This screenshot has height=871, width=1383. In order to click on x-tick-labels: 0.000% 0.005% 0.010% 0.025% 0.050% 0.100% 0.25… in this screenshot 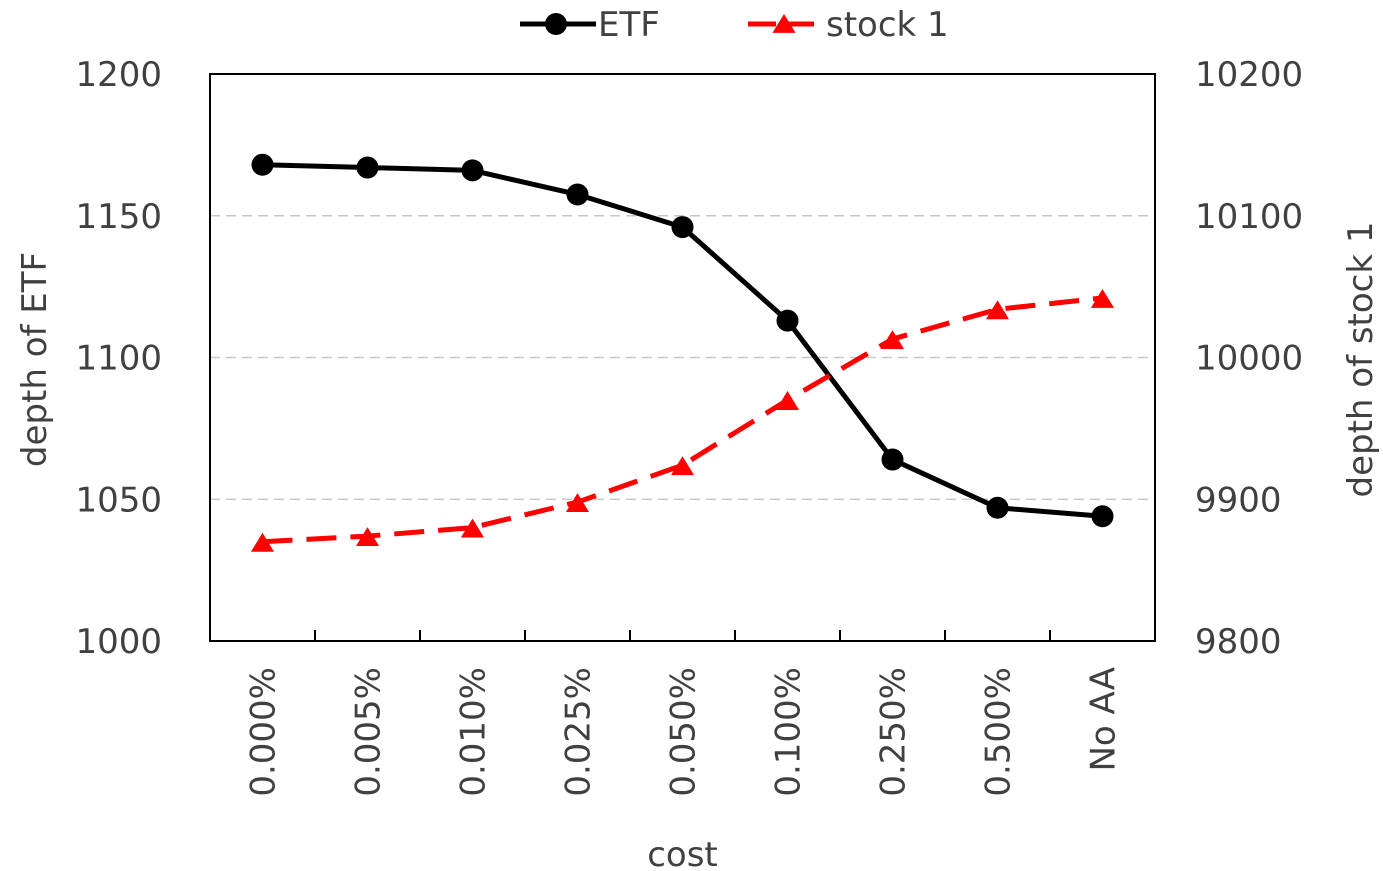, I will do `click(684, 732)`.